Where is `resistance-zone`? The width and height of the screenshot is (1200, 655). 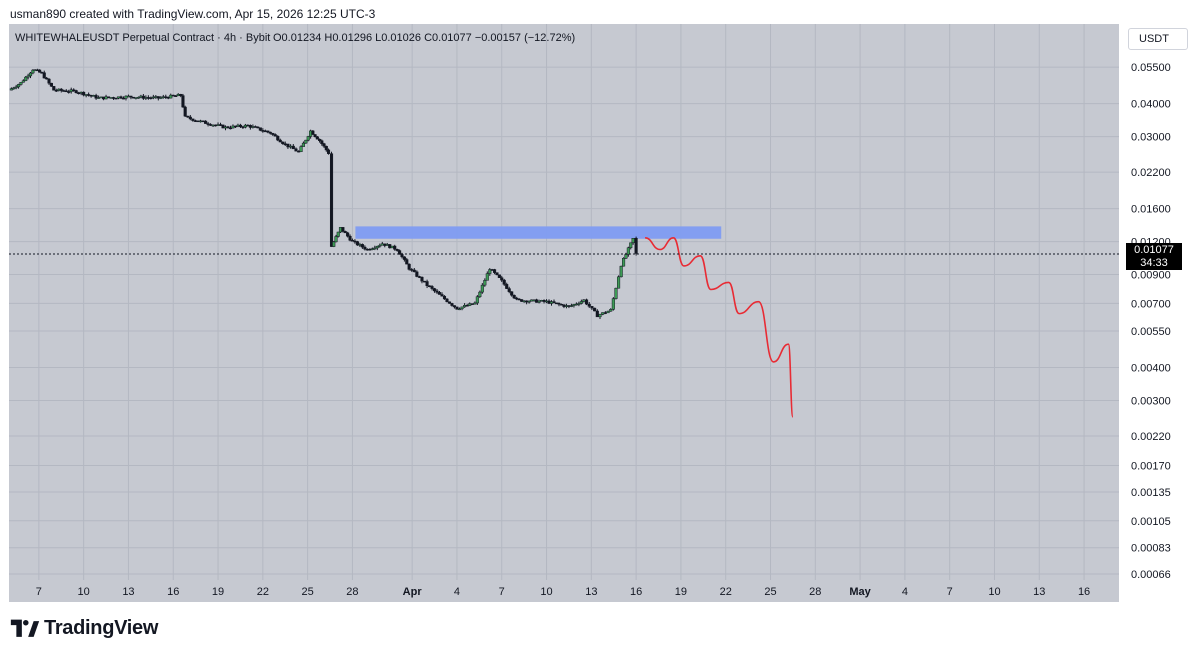
resistance-zone is located at coordinates (538, 232).